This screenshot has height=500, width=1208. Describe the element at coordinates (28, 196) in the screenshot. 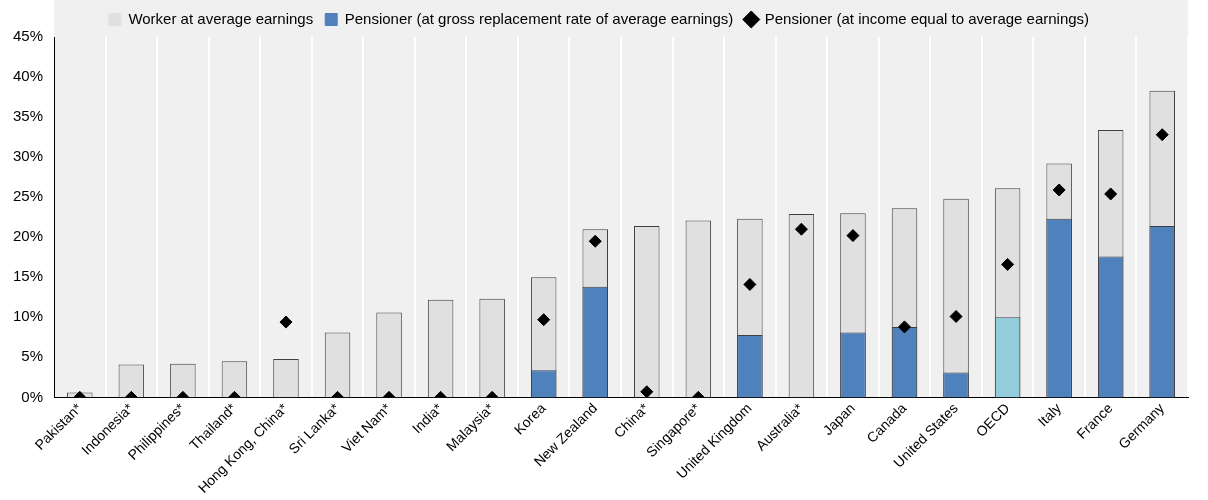

I see `y-tick-label: 25%` at that location.